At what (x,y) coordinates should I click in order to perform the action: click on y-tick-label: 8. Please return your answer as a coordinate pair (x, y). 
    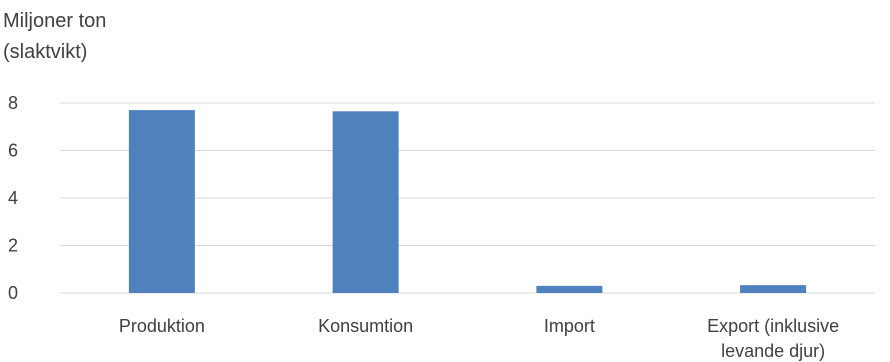
    Looking at the image, I should click on (13, 103).